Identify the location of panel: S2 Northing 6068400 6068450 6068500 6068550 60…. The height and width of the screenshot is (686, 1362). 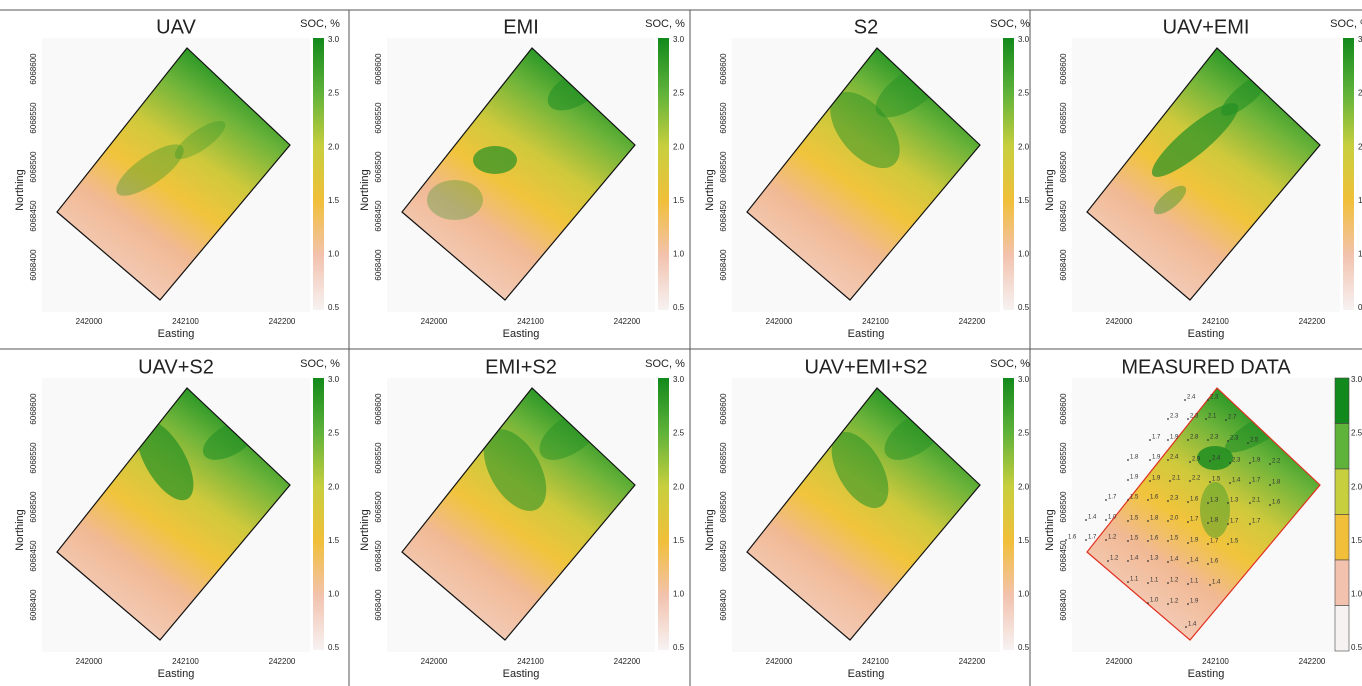
(867, 178).